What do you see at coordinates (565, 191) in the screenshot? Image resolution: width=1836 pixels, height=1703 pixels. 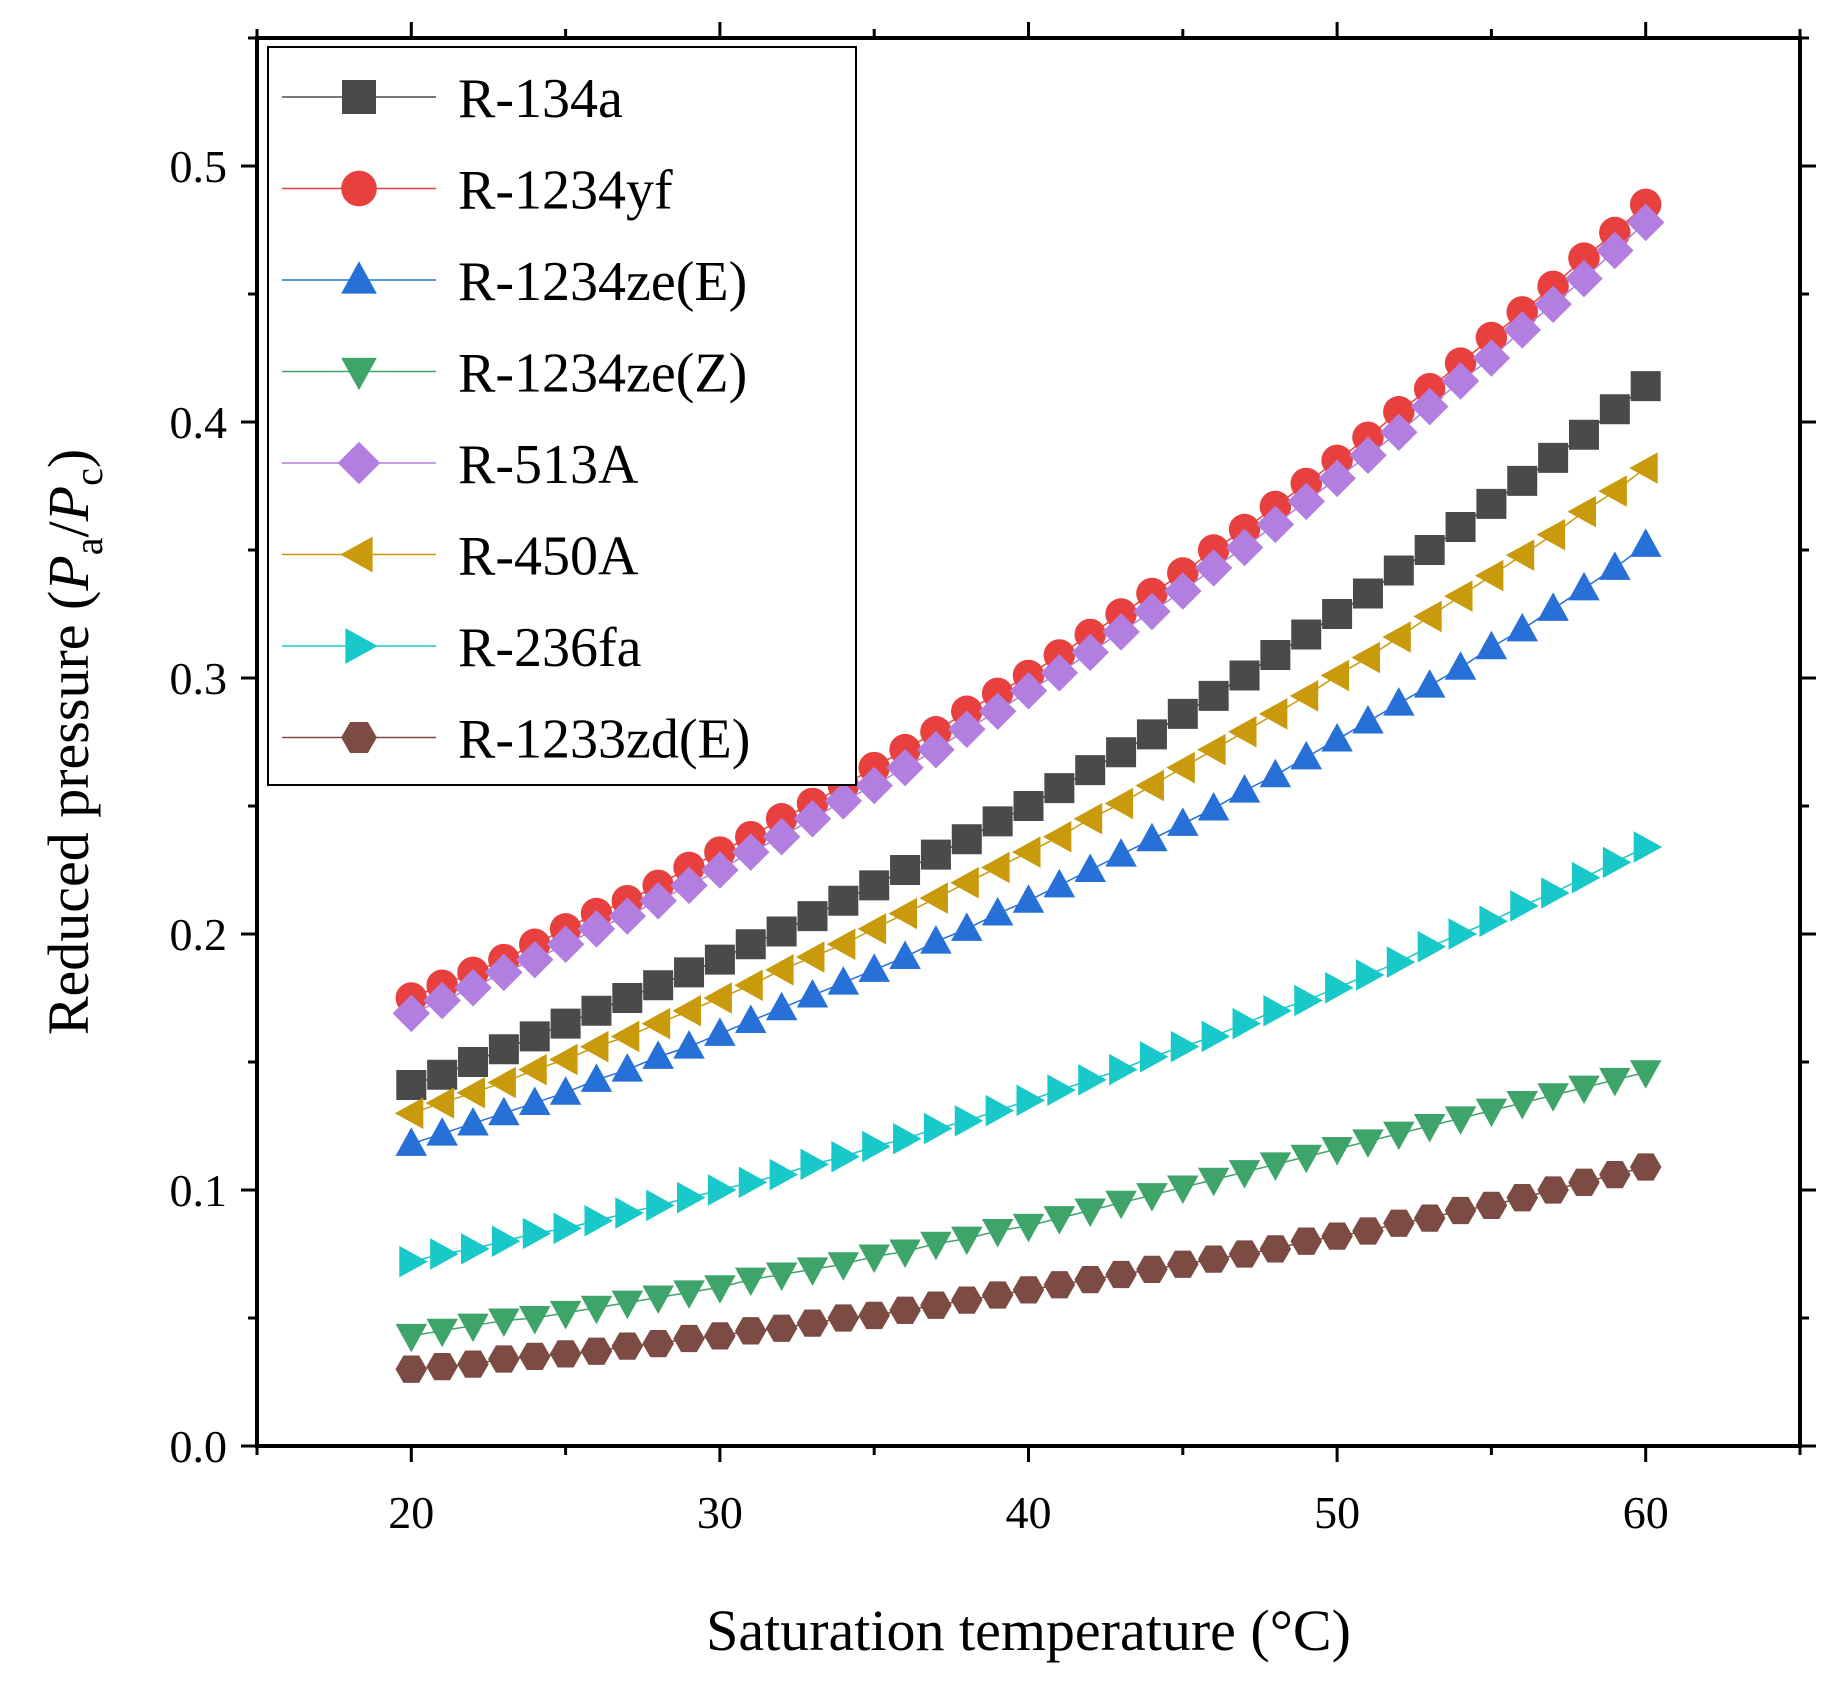 I see `legend-label: R-1234yf` at bounding box center [565, 191].